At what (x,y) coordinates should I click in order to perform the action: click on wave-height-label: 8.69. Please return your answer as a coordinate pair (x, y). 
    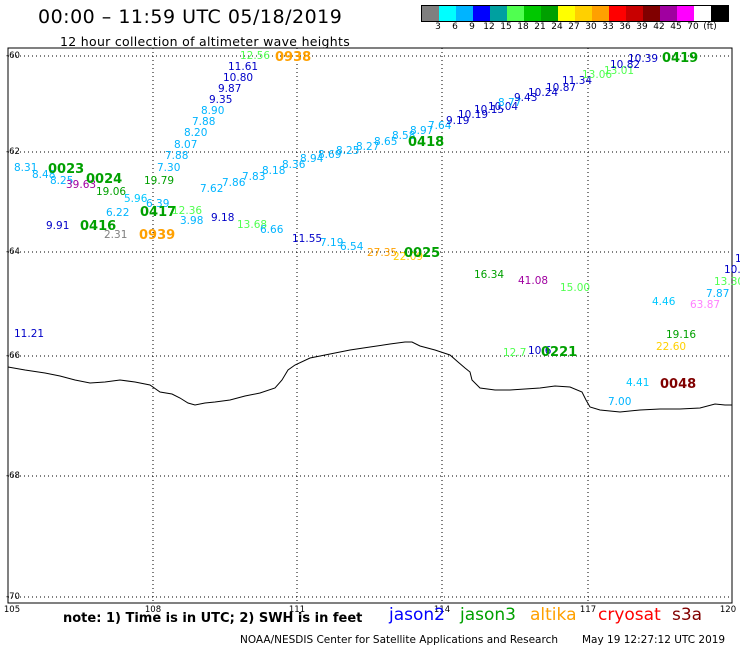
    Looking at the image, I should click on (330, 155).